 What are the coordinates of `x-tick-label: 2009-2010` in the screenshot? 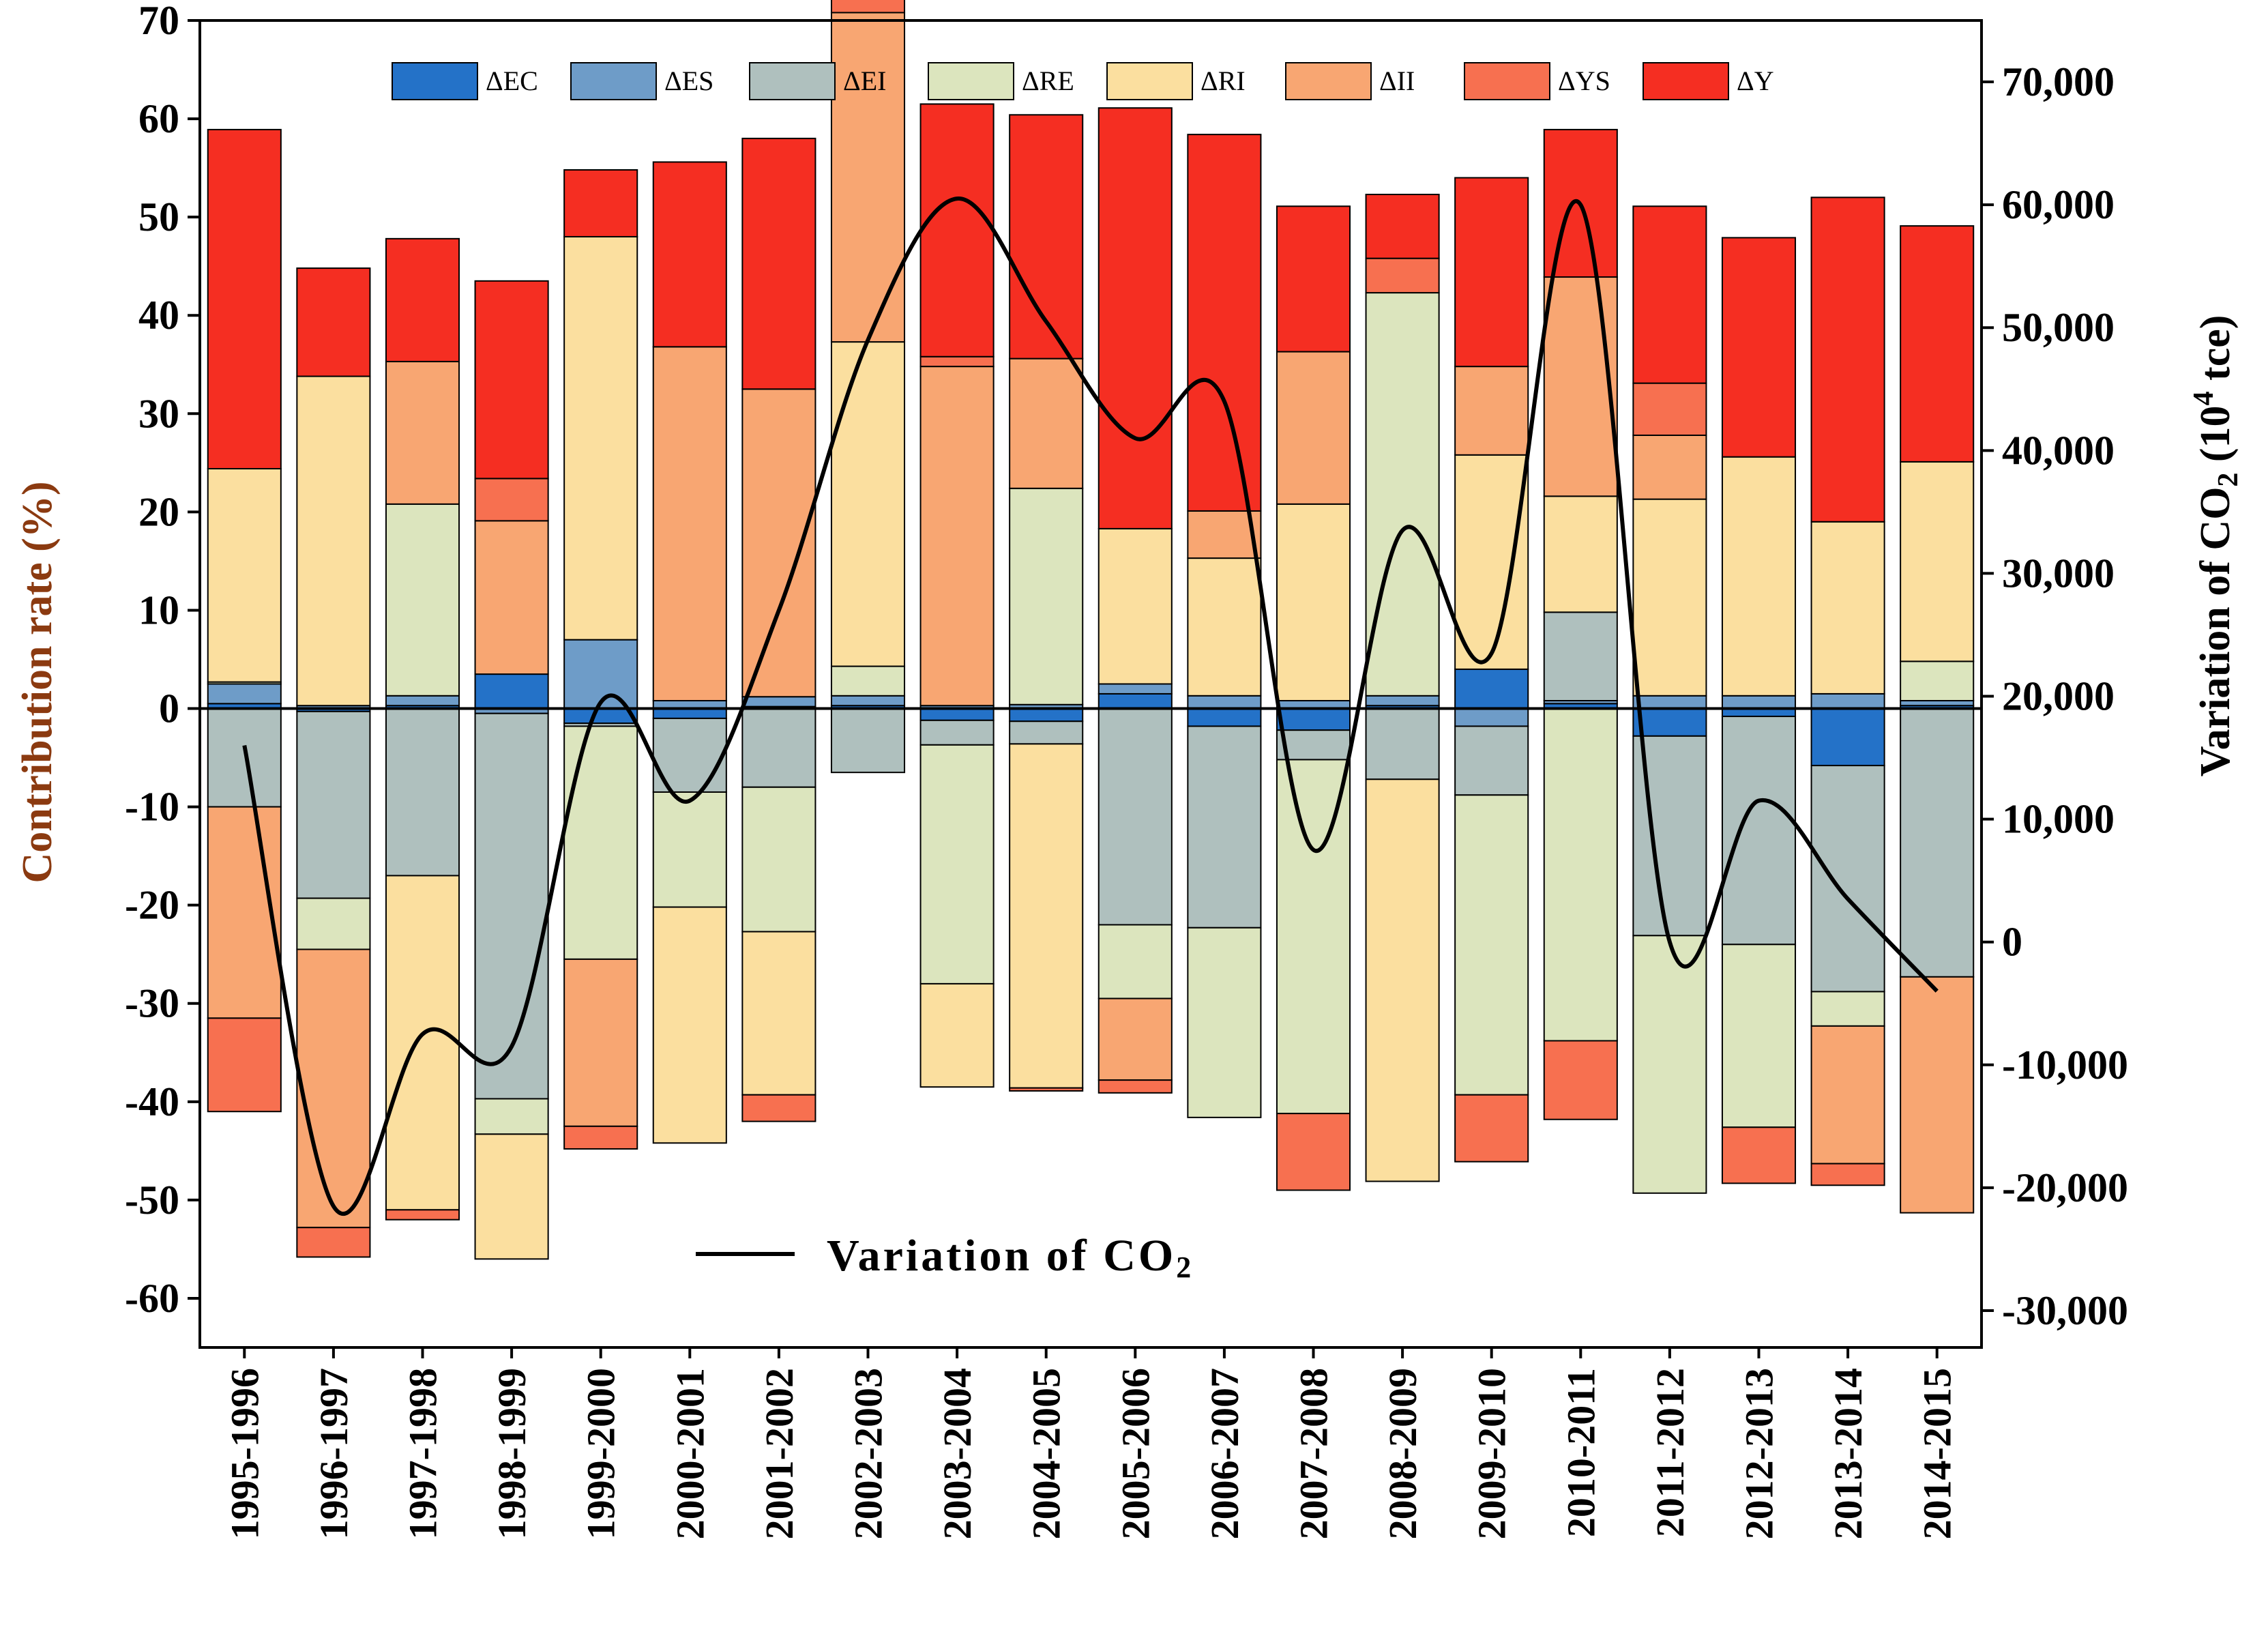 It's located at (1492, 1453).